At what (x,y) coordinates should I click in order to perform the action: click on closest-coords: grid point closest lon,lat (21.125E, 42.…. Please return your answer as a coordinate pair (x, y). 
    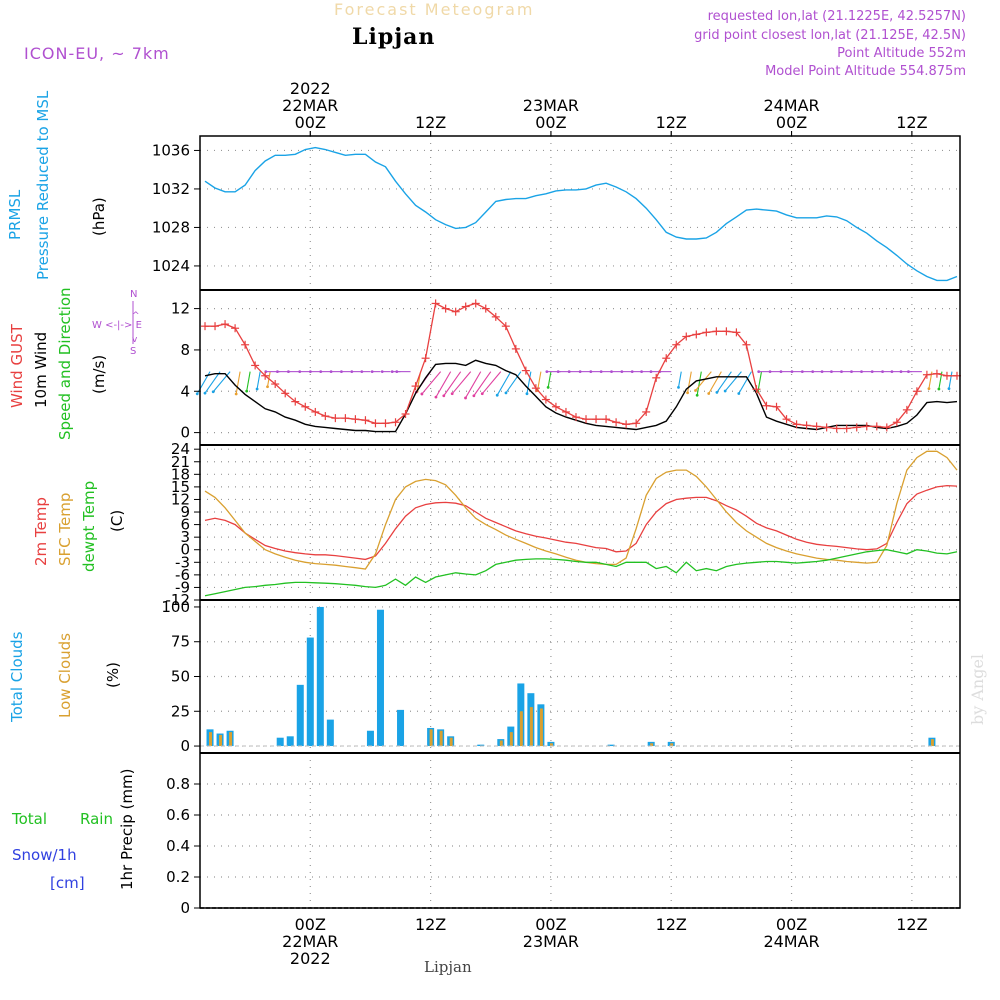
    Looking at the image, I should click on (830, 35).